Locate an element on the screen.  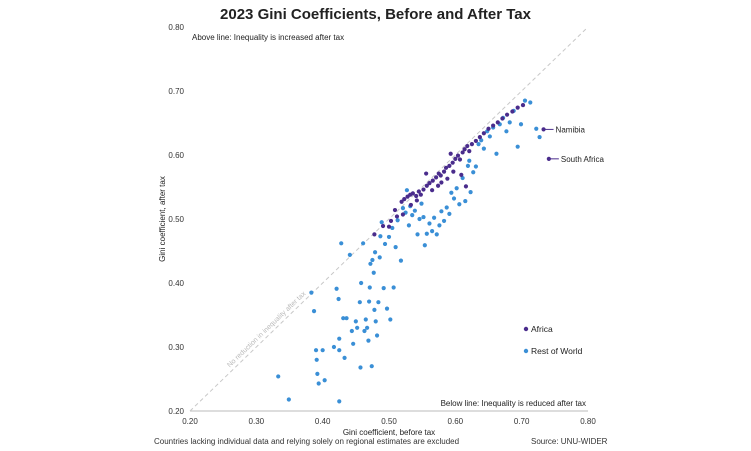
y-tick-label: 0.30 is located at coordinates (176, 347).